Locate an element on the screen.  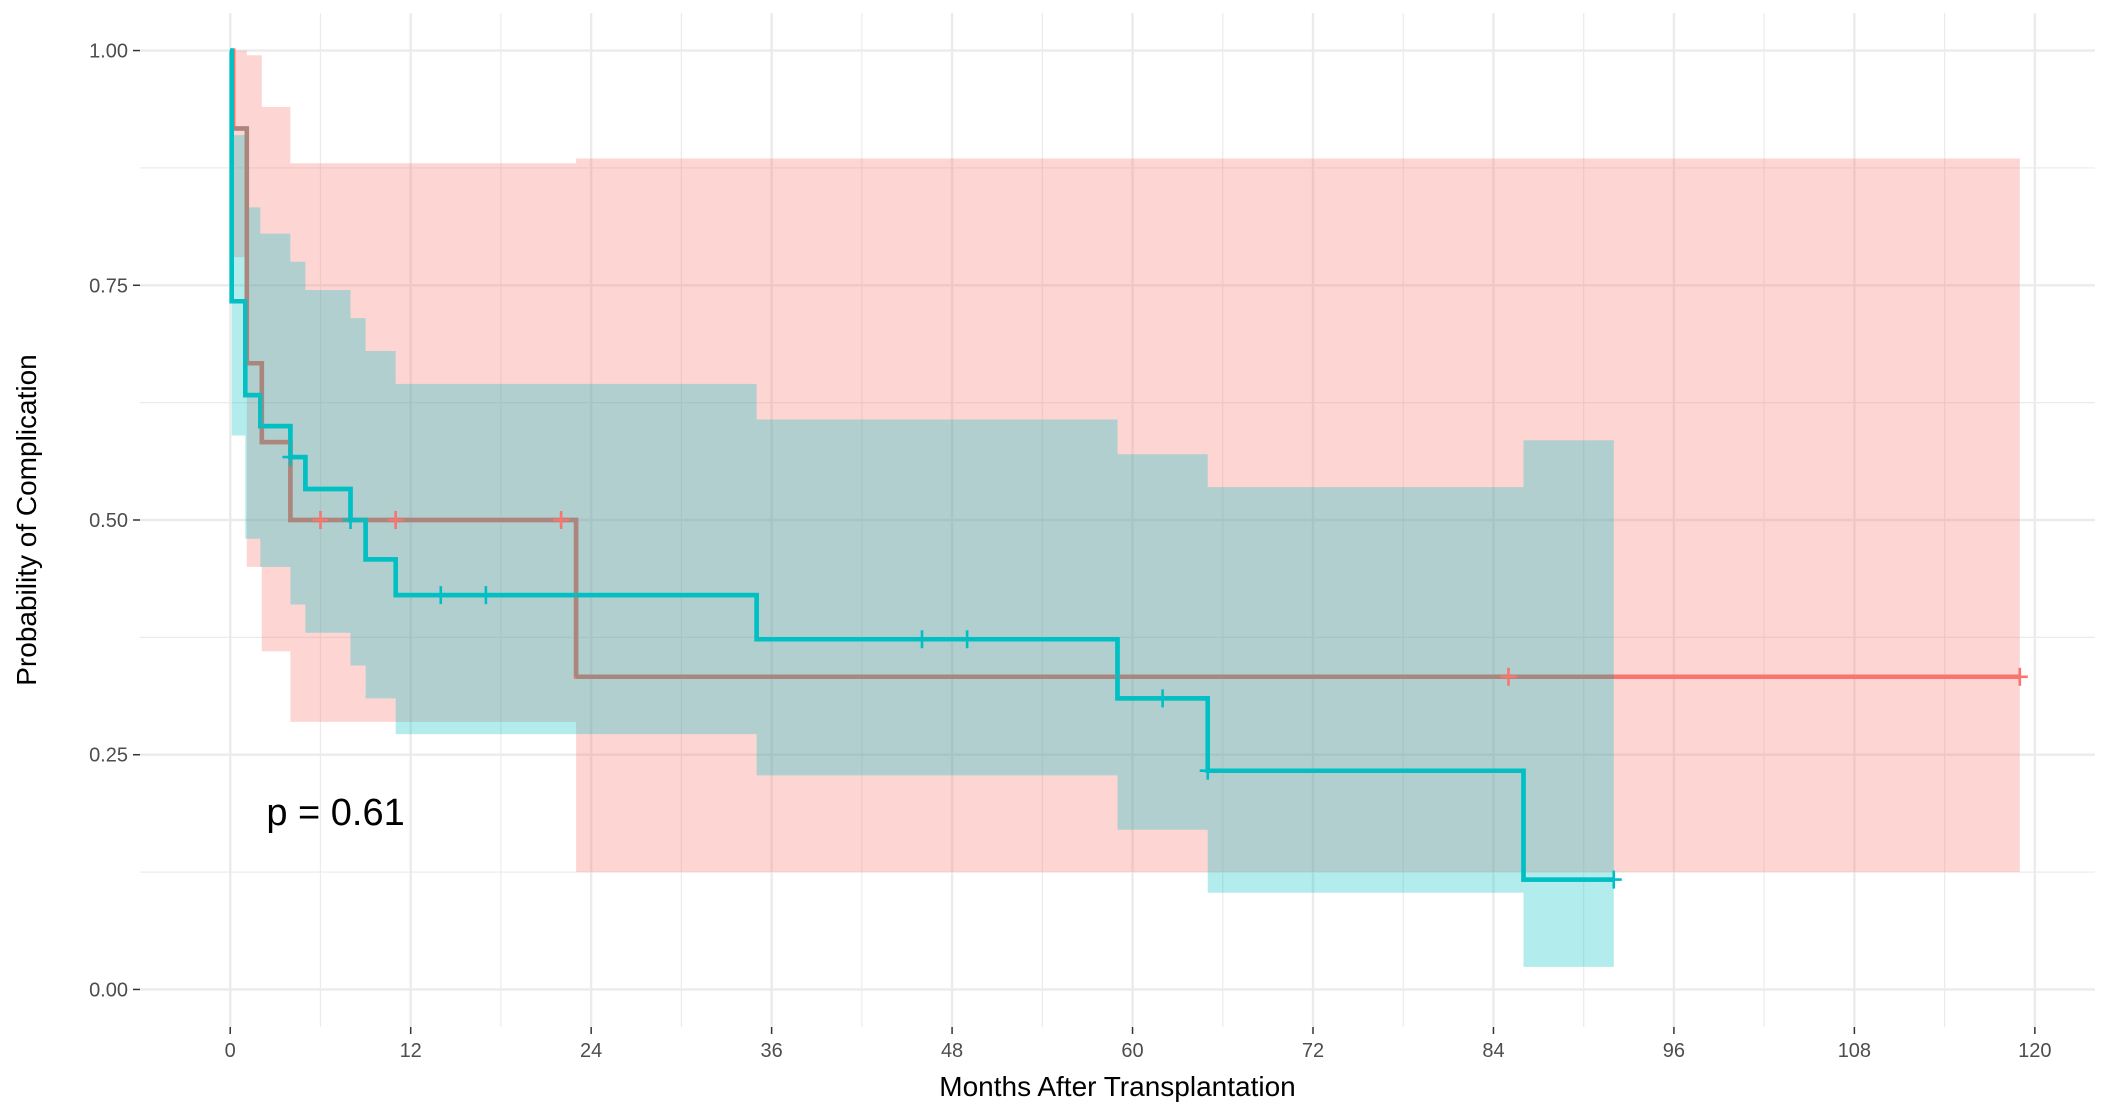
x-tick-label: 84 is located at coordinates (1493, 1051).